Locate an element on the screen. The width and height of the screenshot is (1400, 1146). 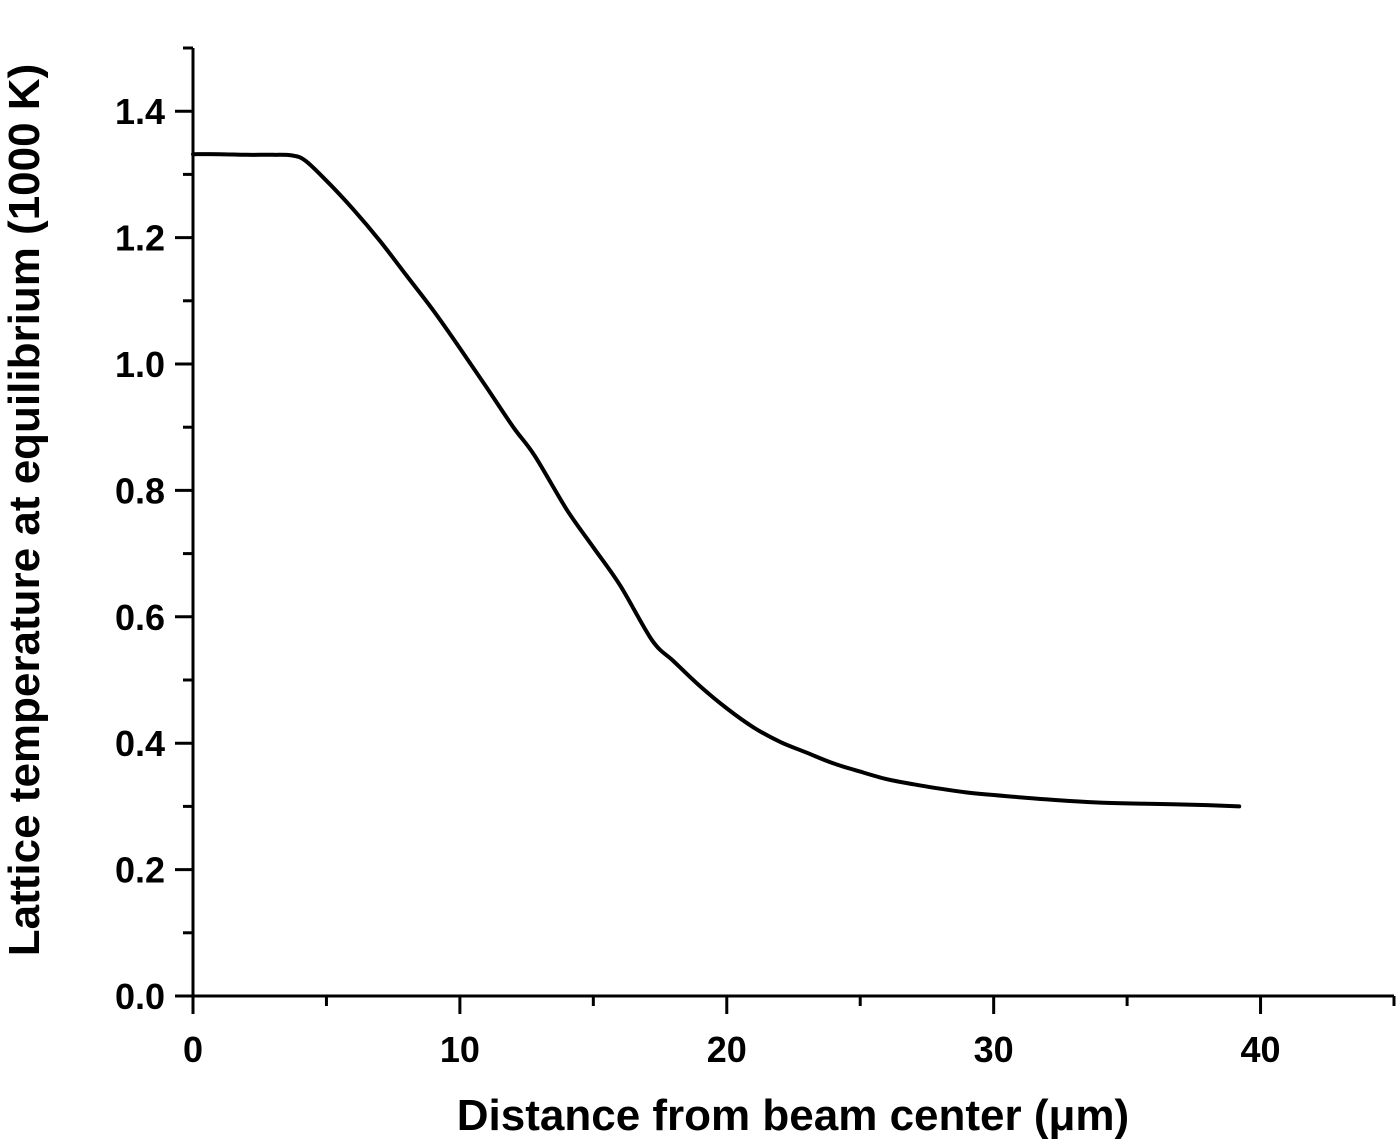
y-tick-label: 1.2 is located at coordinates (140, 238).